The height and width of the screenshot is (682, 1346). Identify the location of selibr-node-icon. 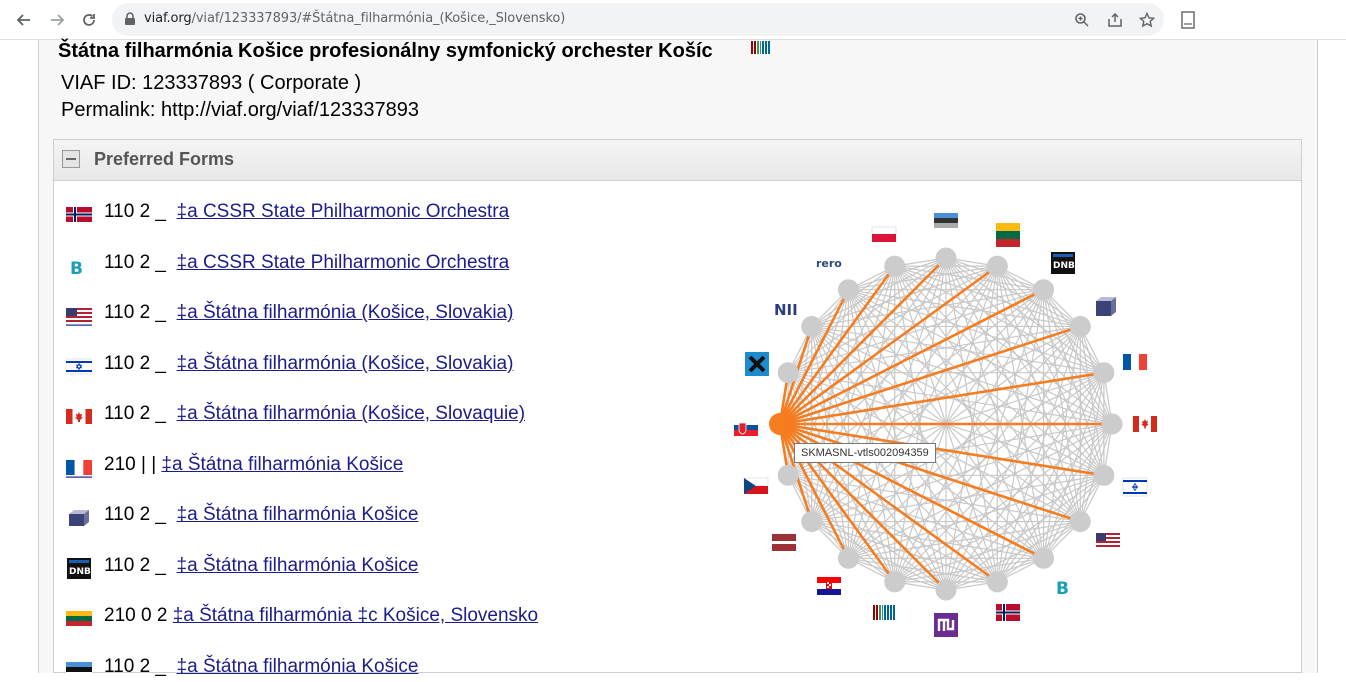
(757, 364).